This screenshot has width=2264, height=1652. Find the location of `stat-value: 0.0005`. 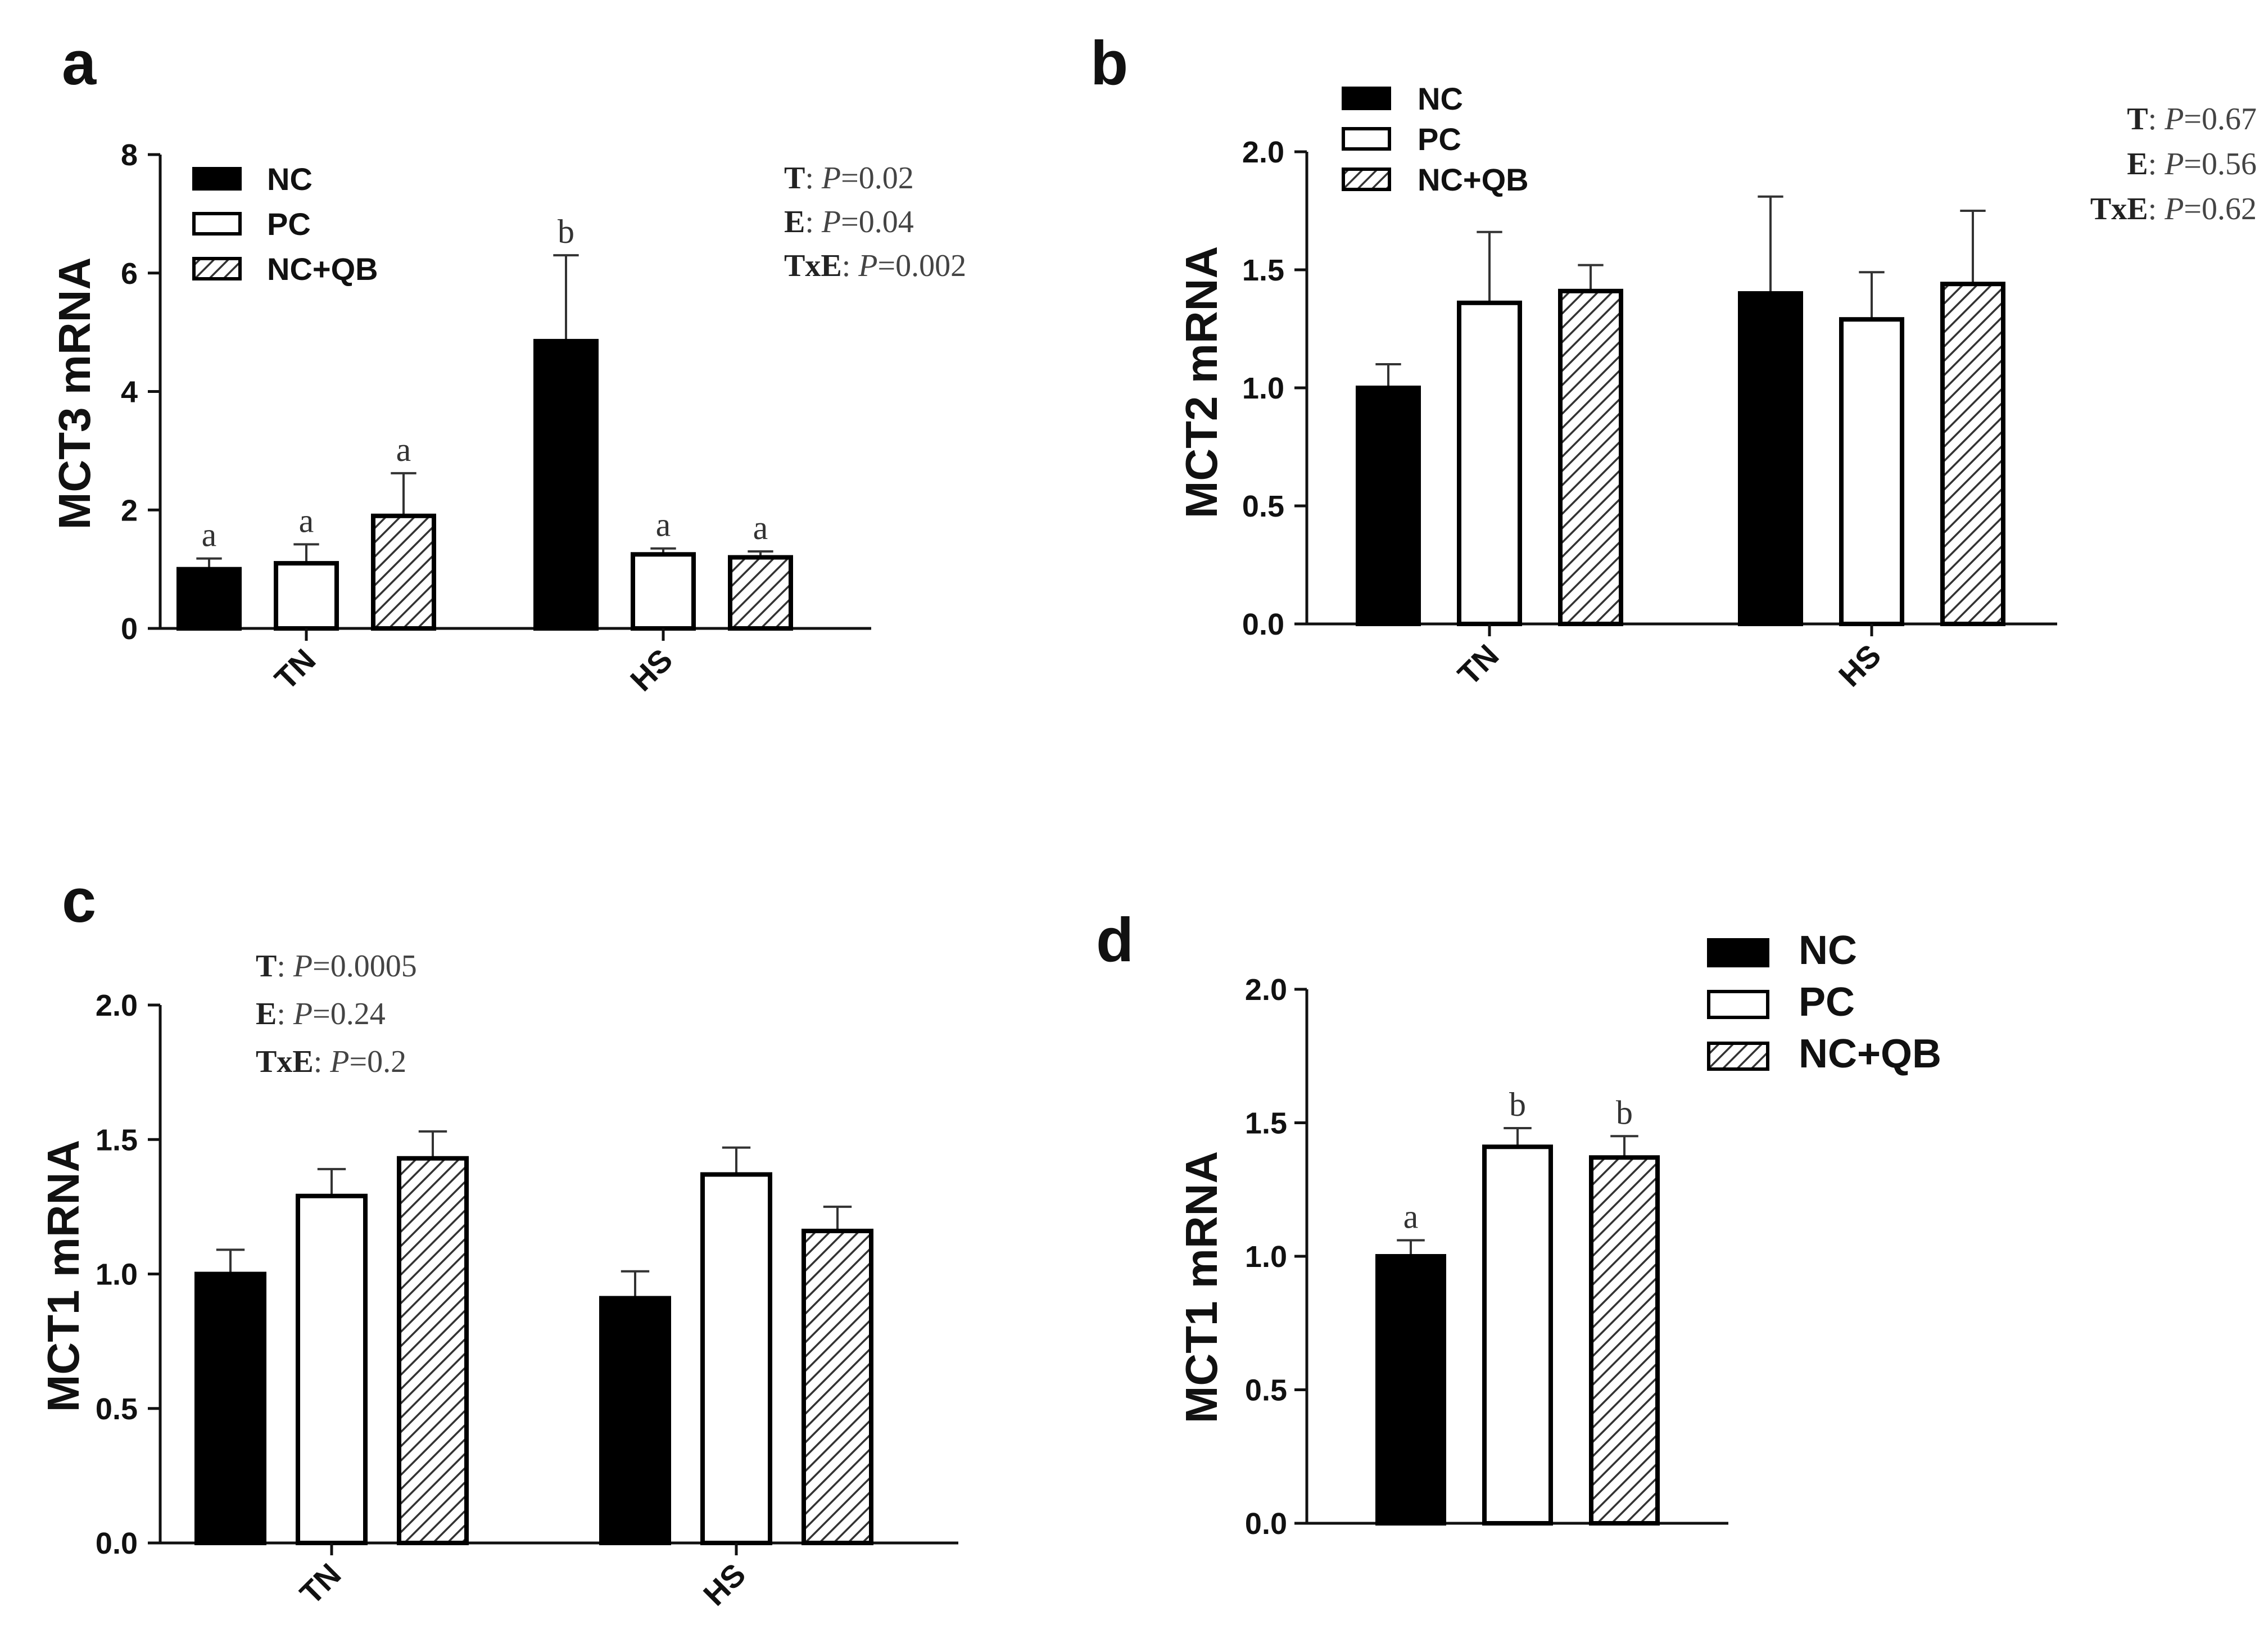

stat-value: 0.0005 is located at coordinates (373, 967).